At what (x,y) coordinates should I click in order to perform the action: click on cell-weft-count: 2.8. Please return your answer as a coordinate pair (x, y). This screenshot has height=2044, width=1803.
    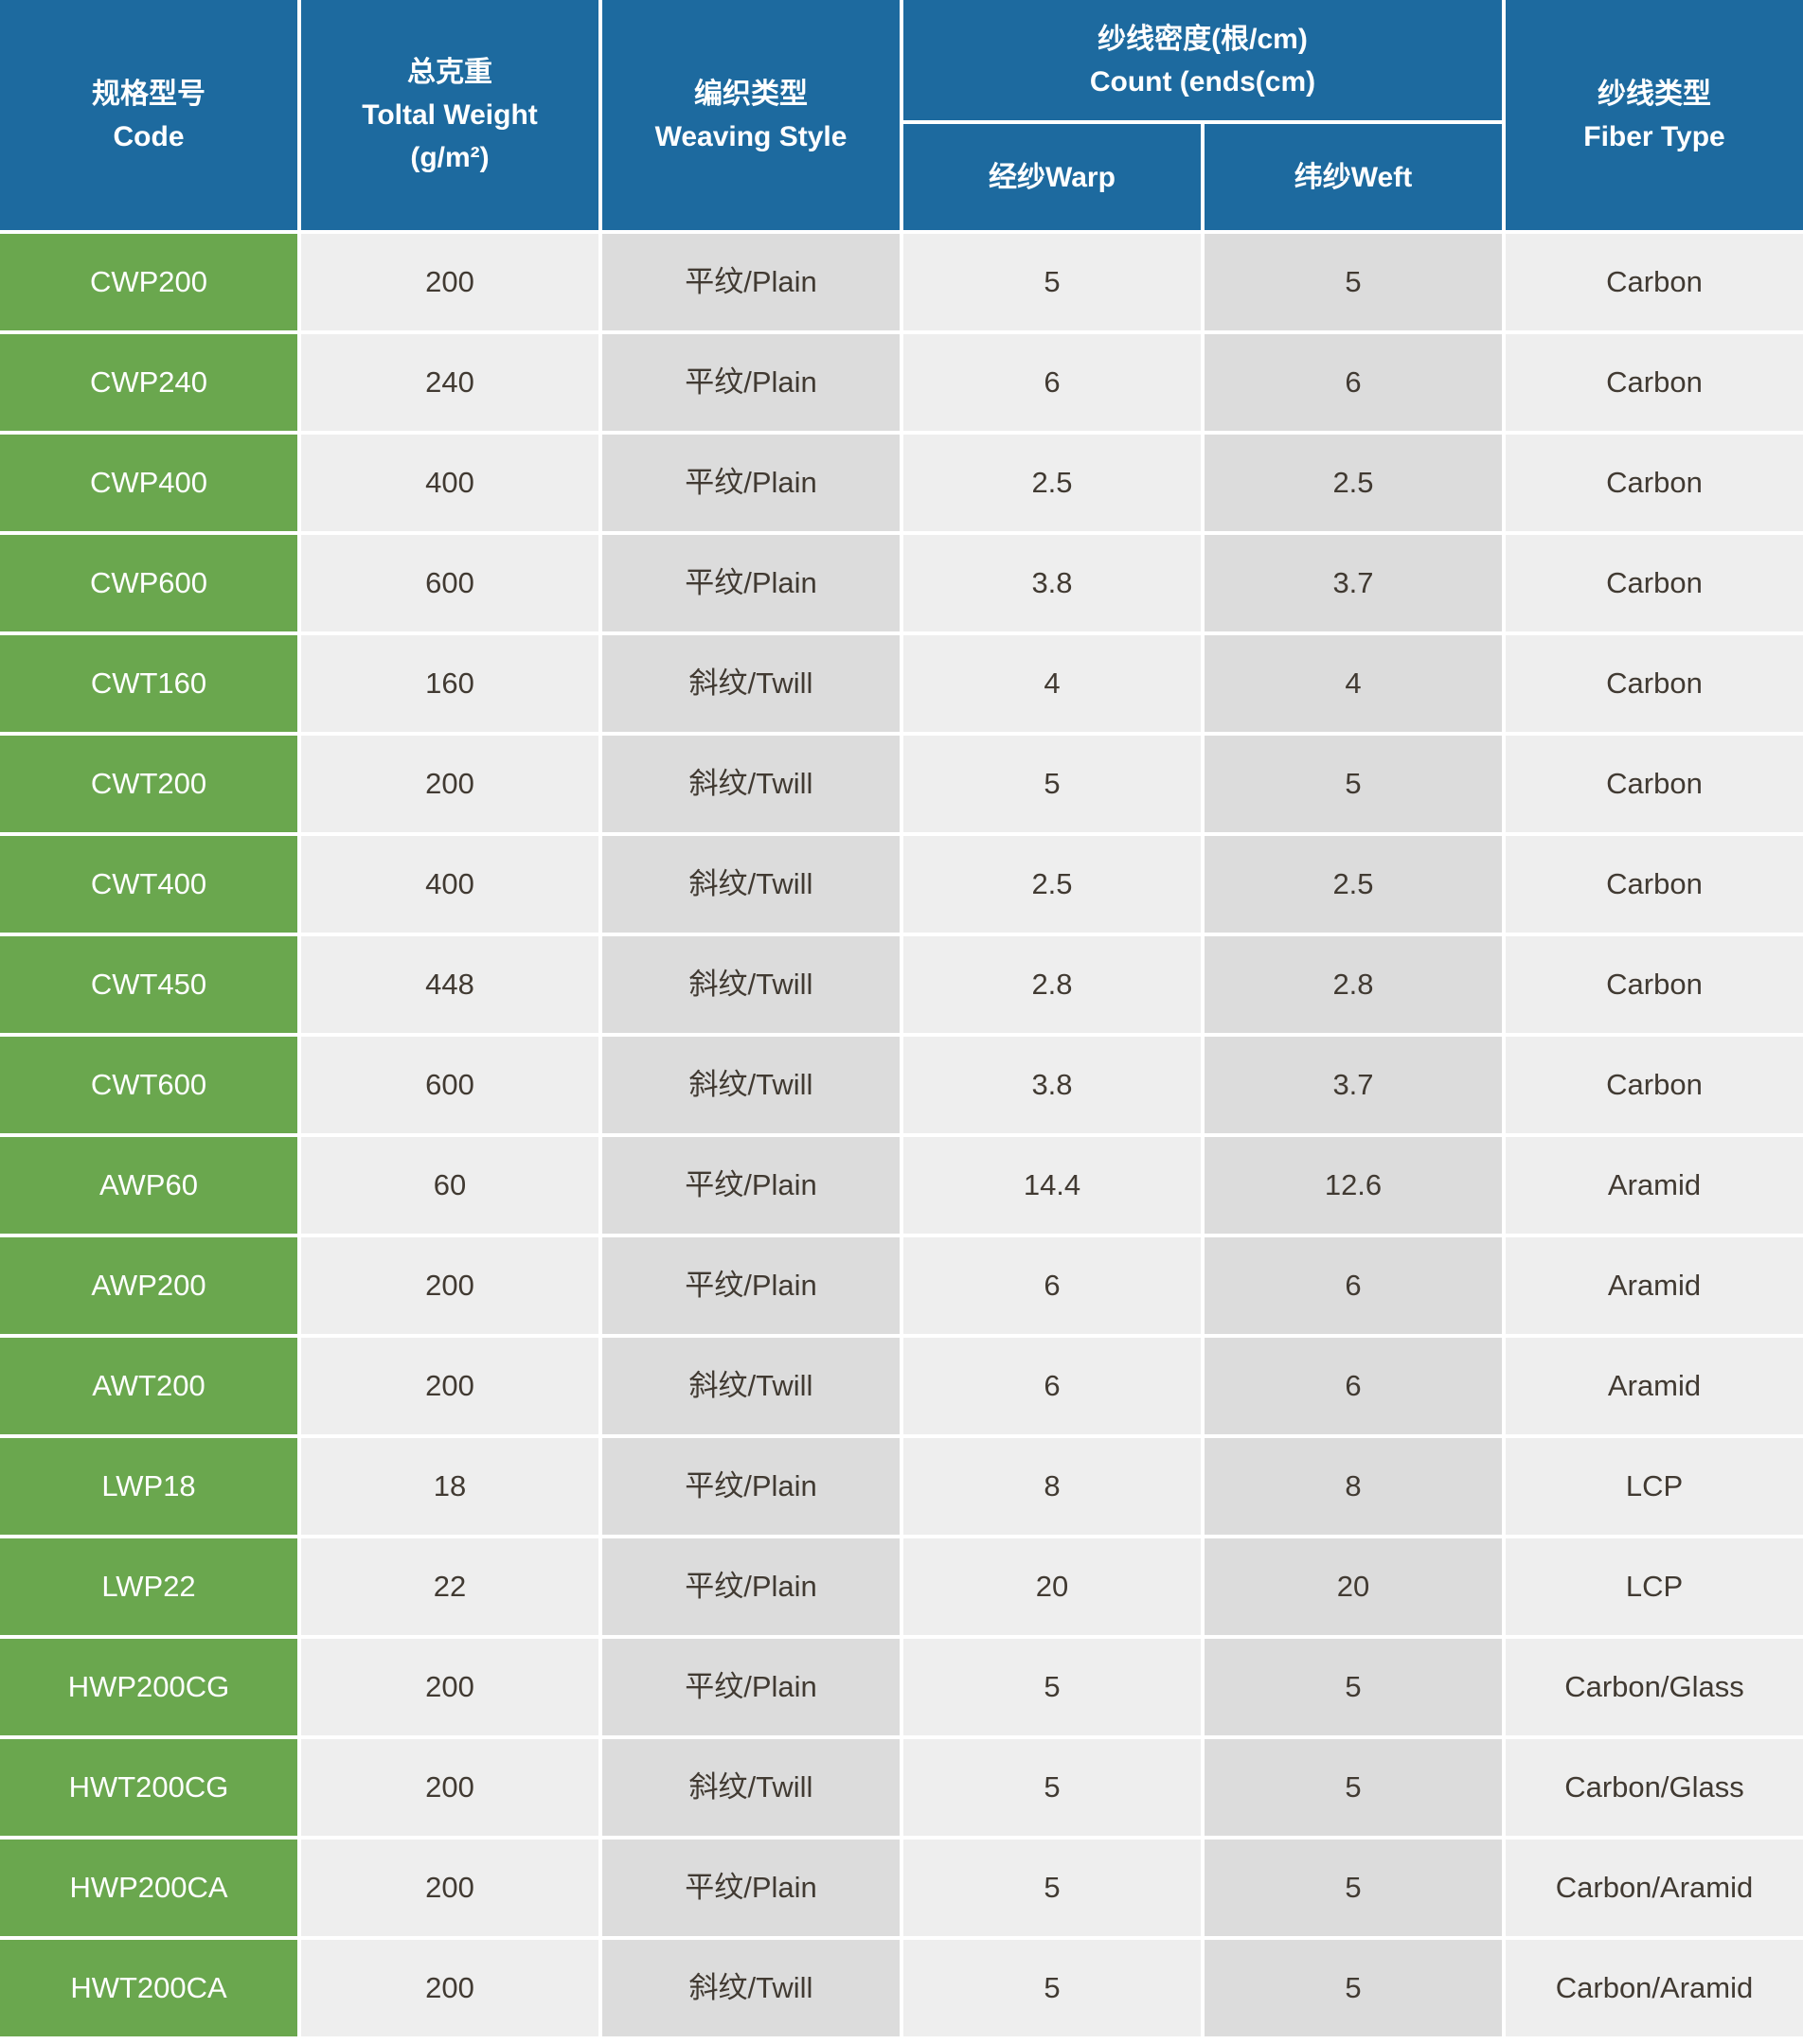
    Looking at the image, I should click on (1353, 984).